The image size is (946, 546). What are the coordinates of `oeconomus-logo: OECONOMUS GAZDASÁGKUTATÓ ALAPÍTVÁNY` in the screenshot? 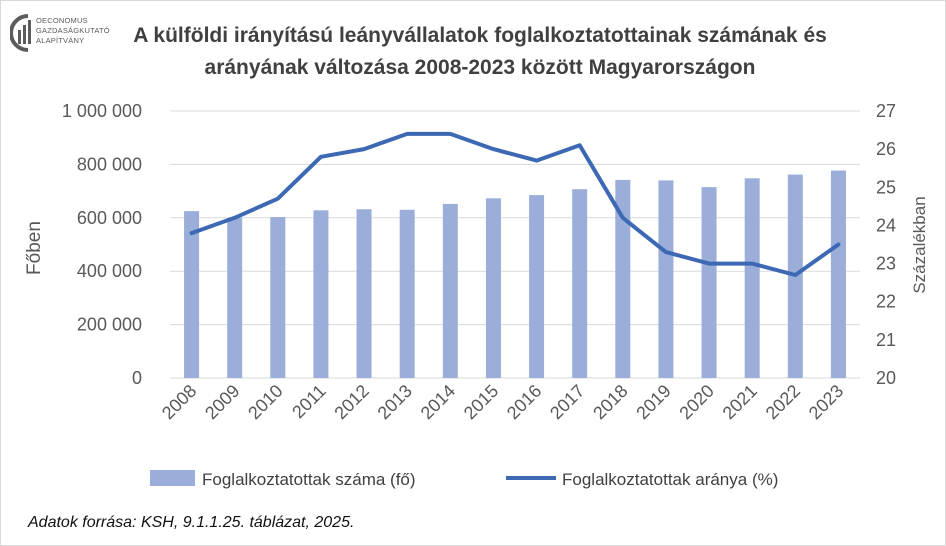 It's located at (59, 36).